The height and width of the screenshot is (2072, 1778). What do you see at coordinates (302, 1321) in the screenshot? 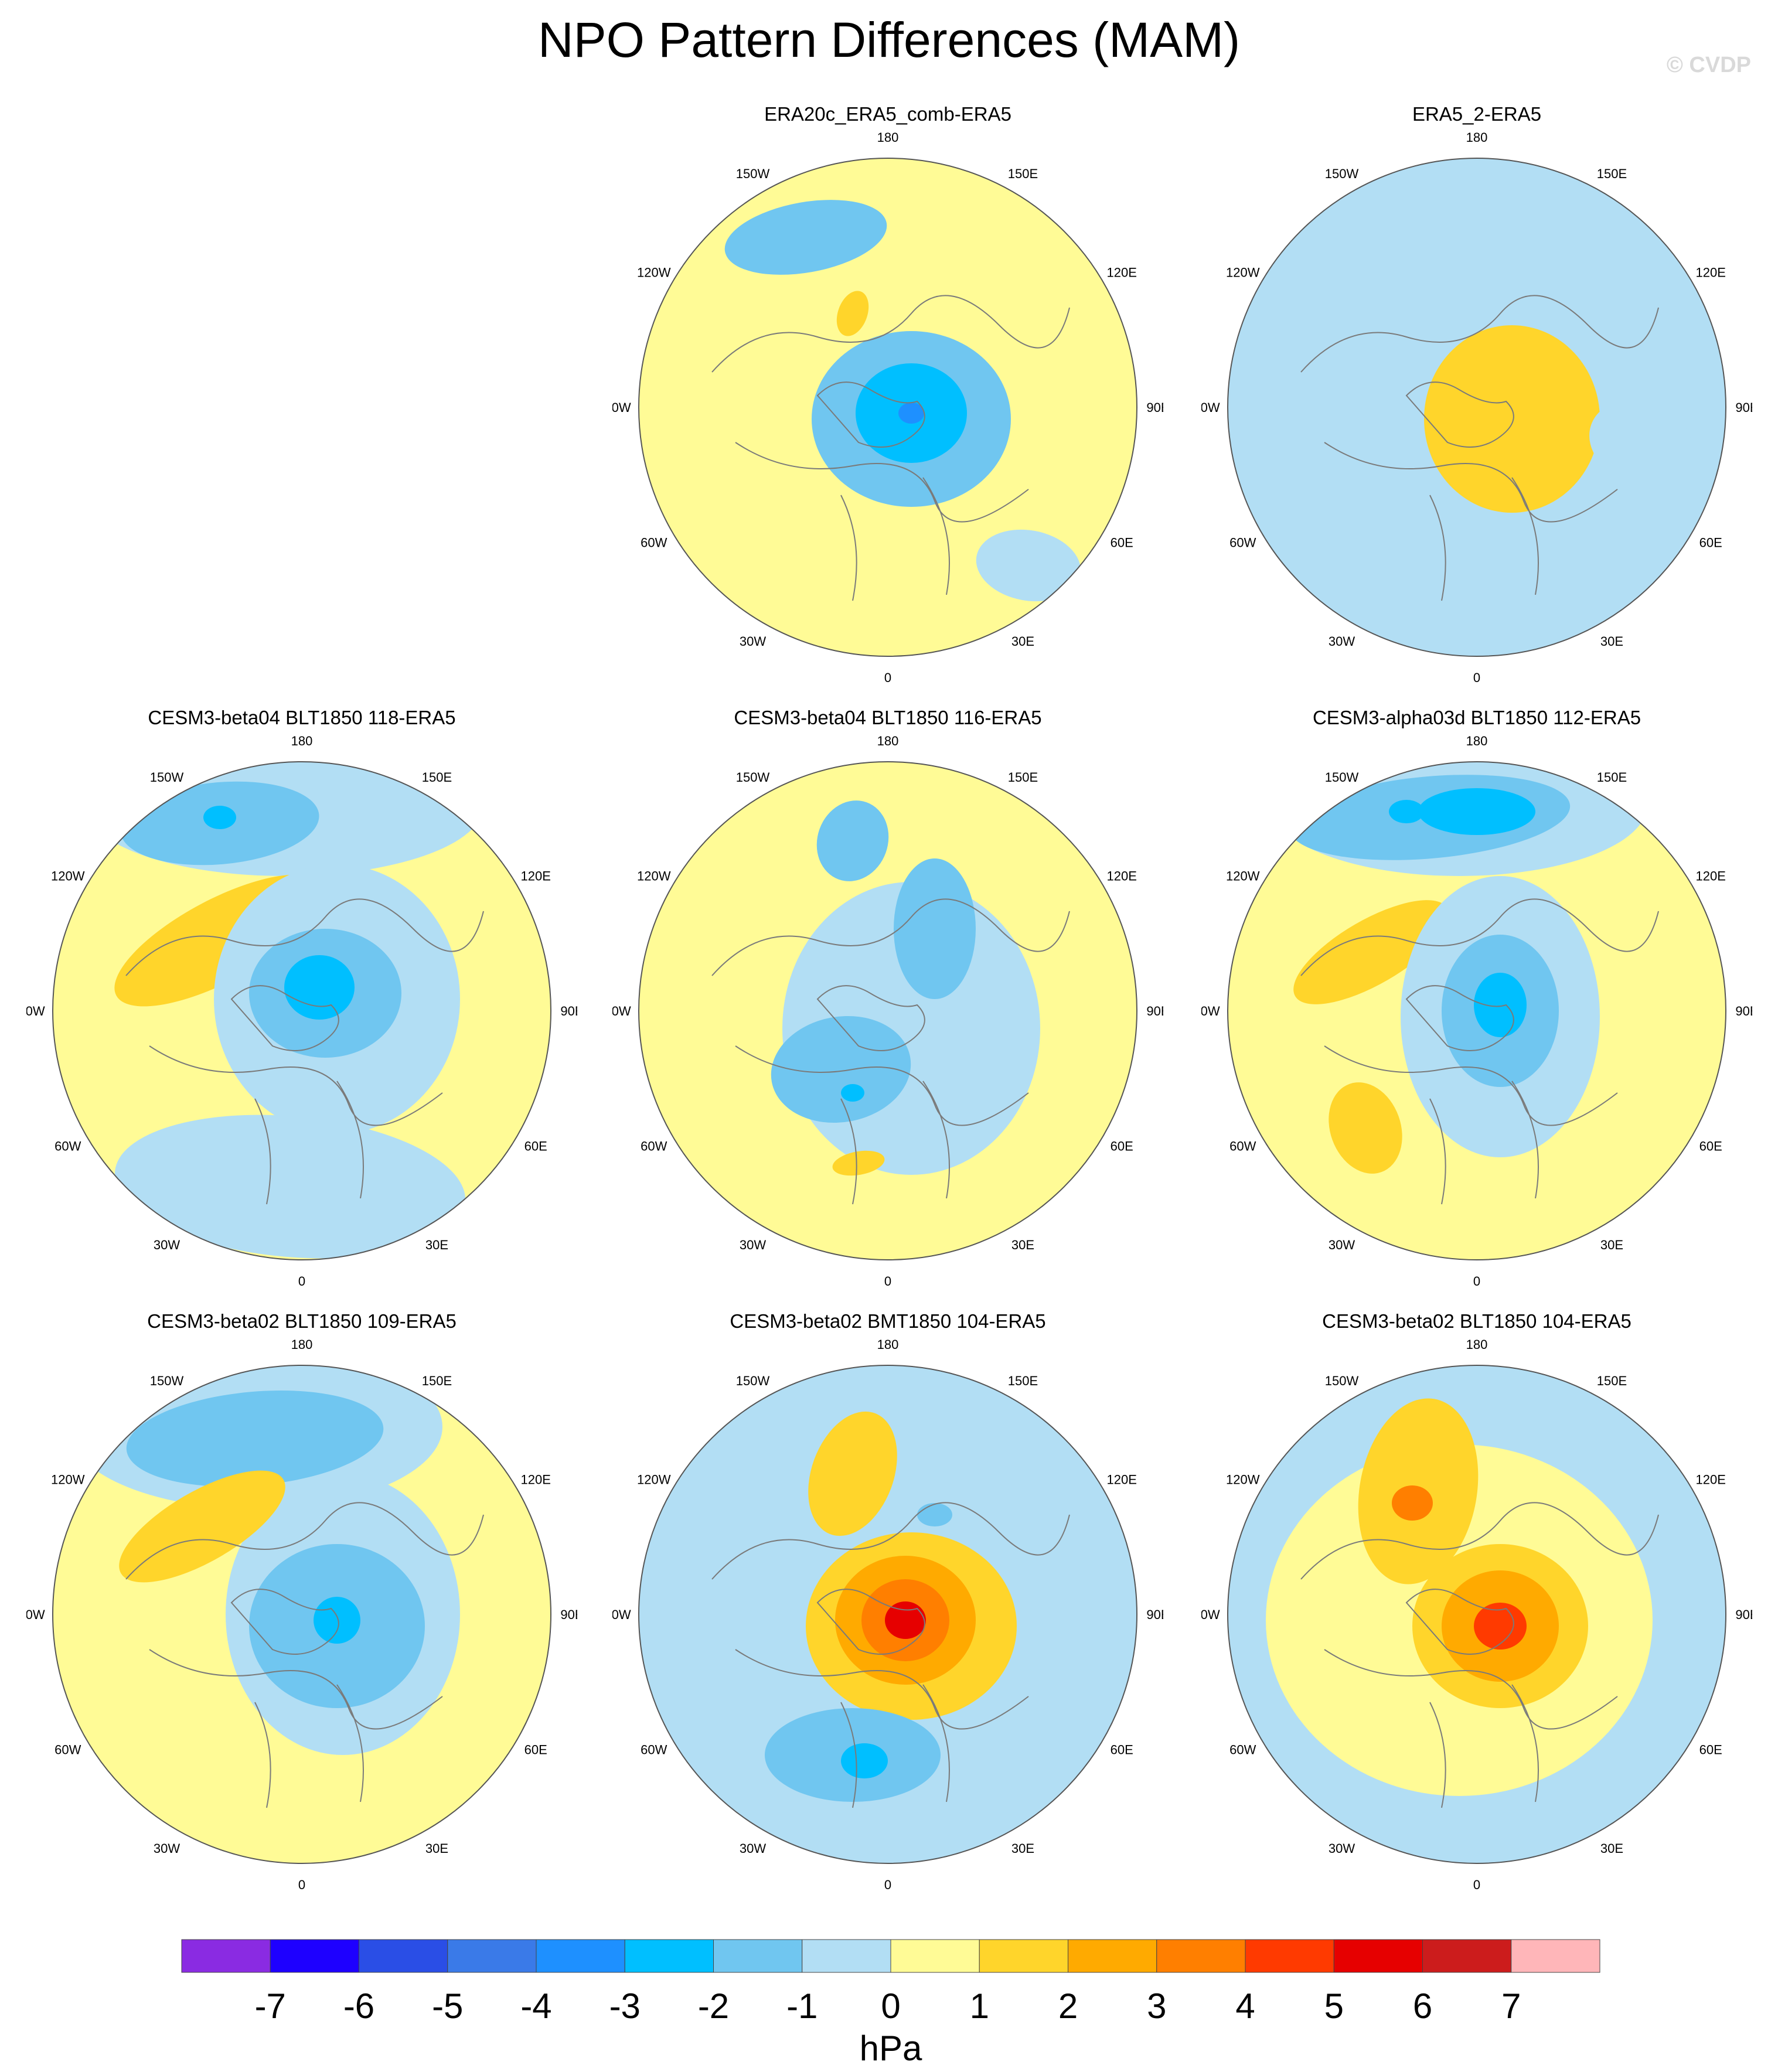
I see `panel-title: CESM3-beta02 BLT1850 109-ERA5` at bounding box center [302, 1321].